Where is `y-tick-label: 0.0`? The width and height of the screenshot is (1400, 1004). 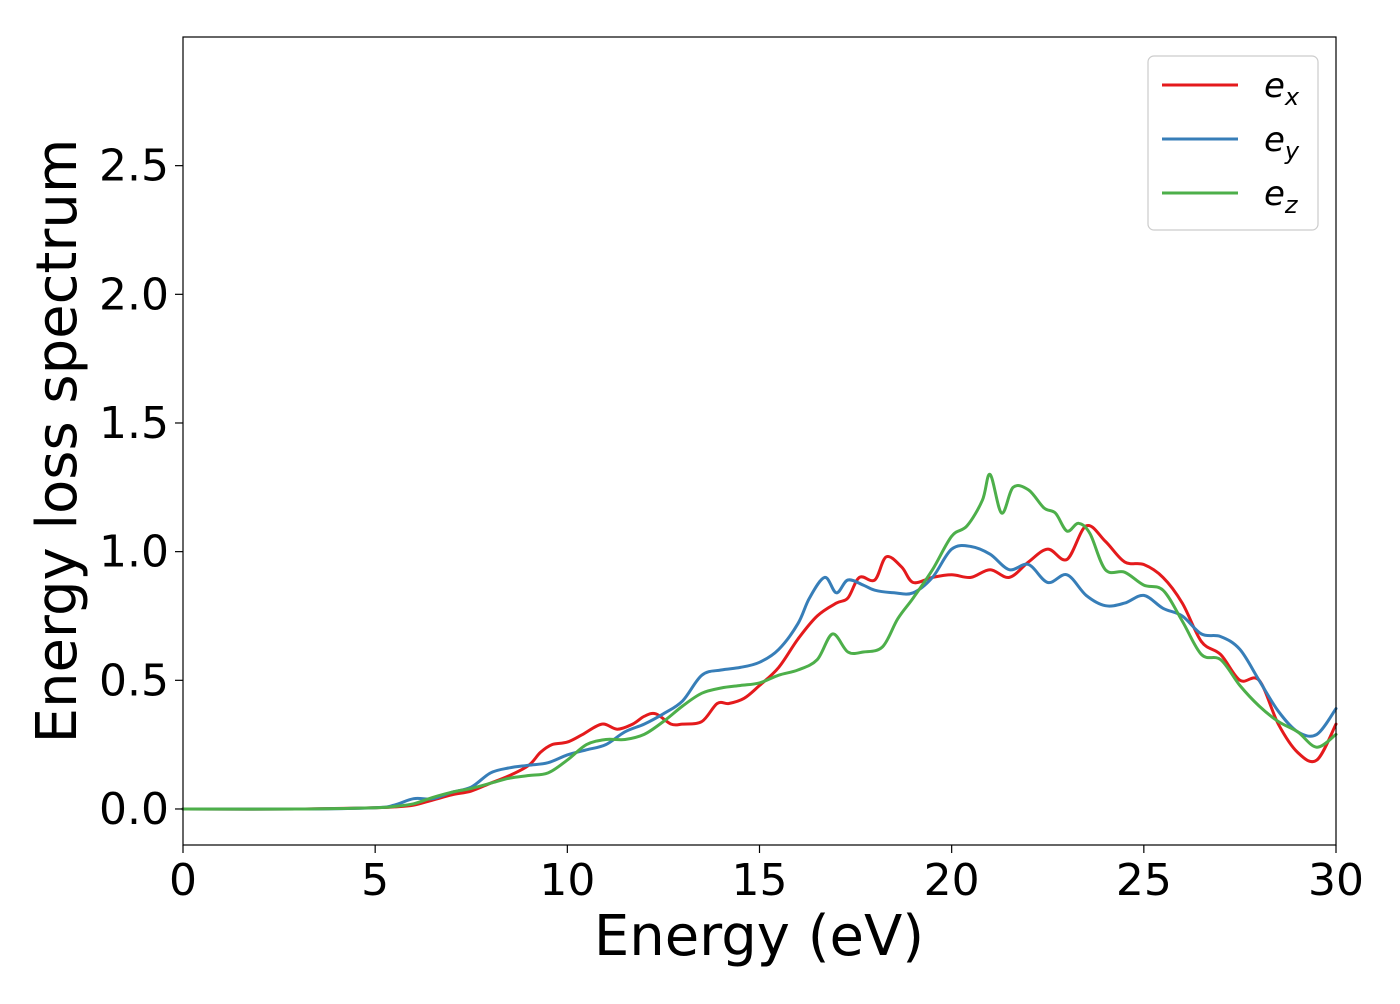
y-tick-label: 0.0 is located at coordinates (134, 809).